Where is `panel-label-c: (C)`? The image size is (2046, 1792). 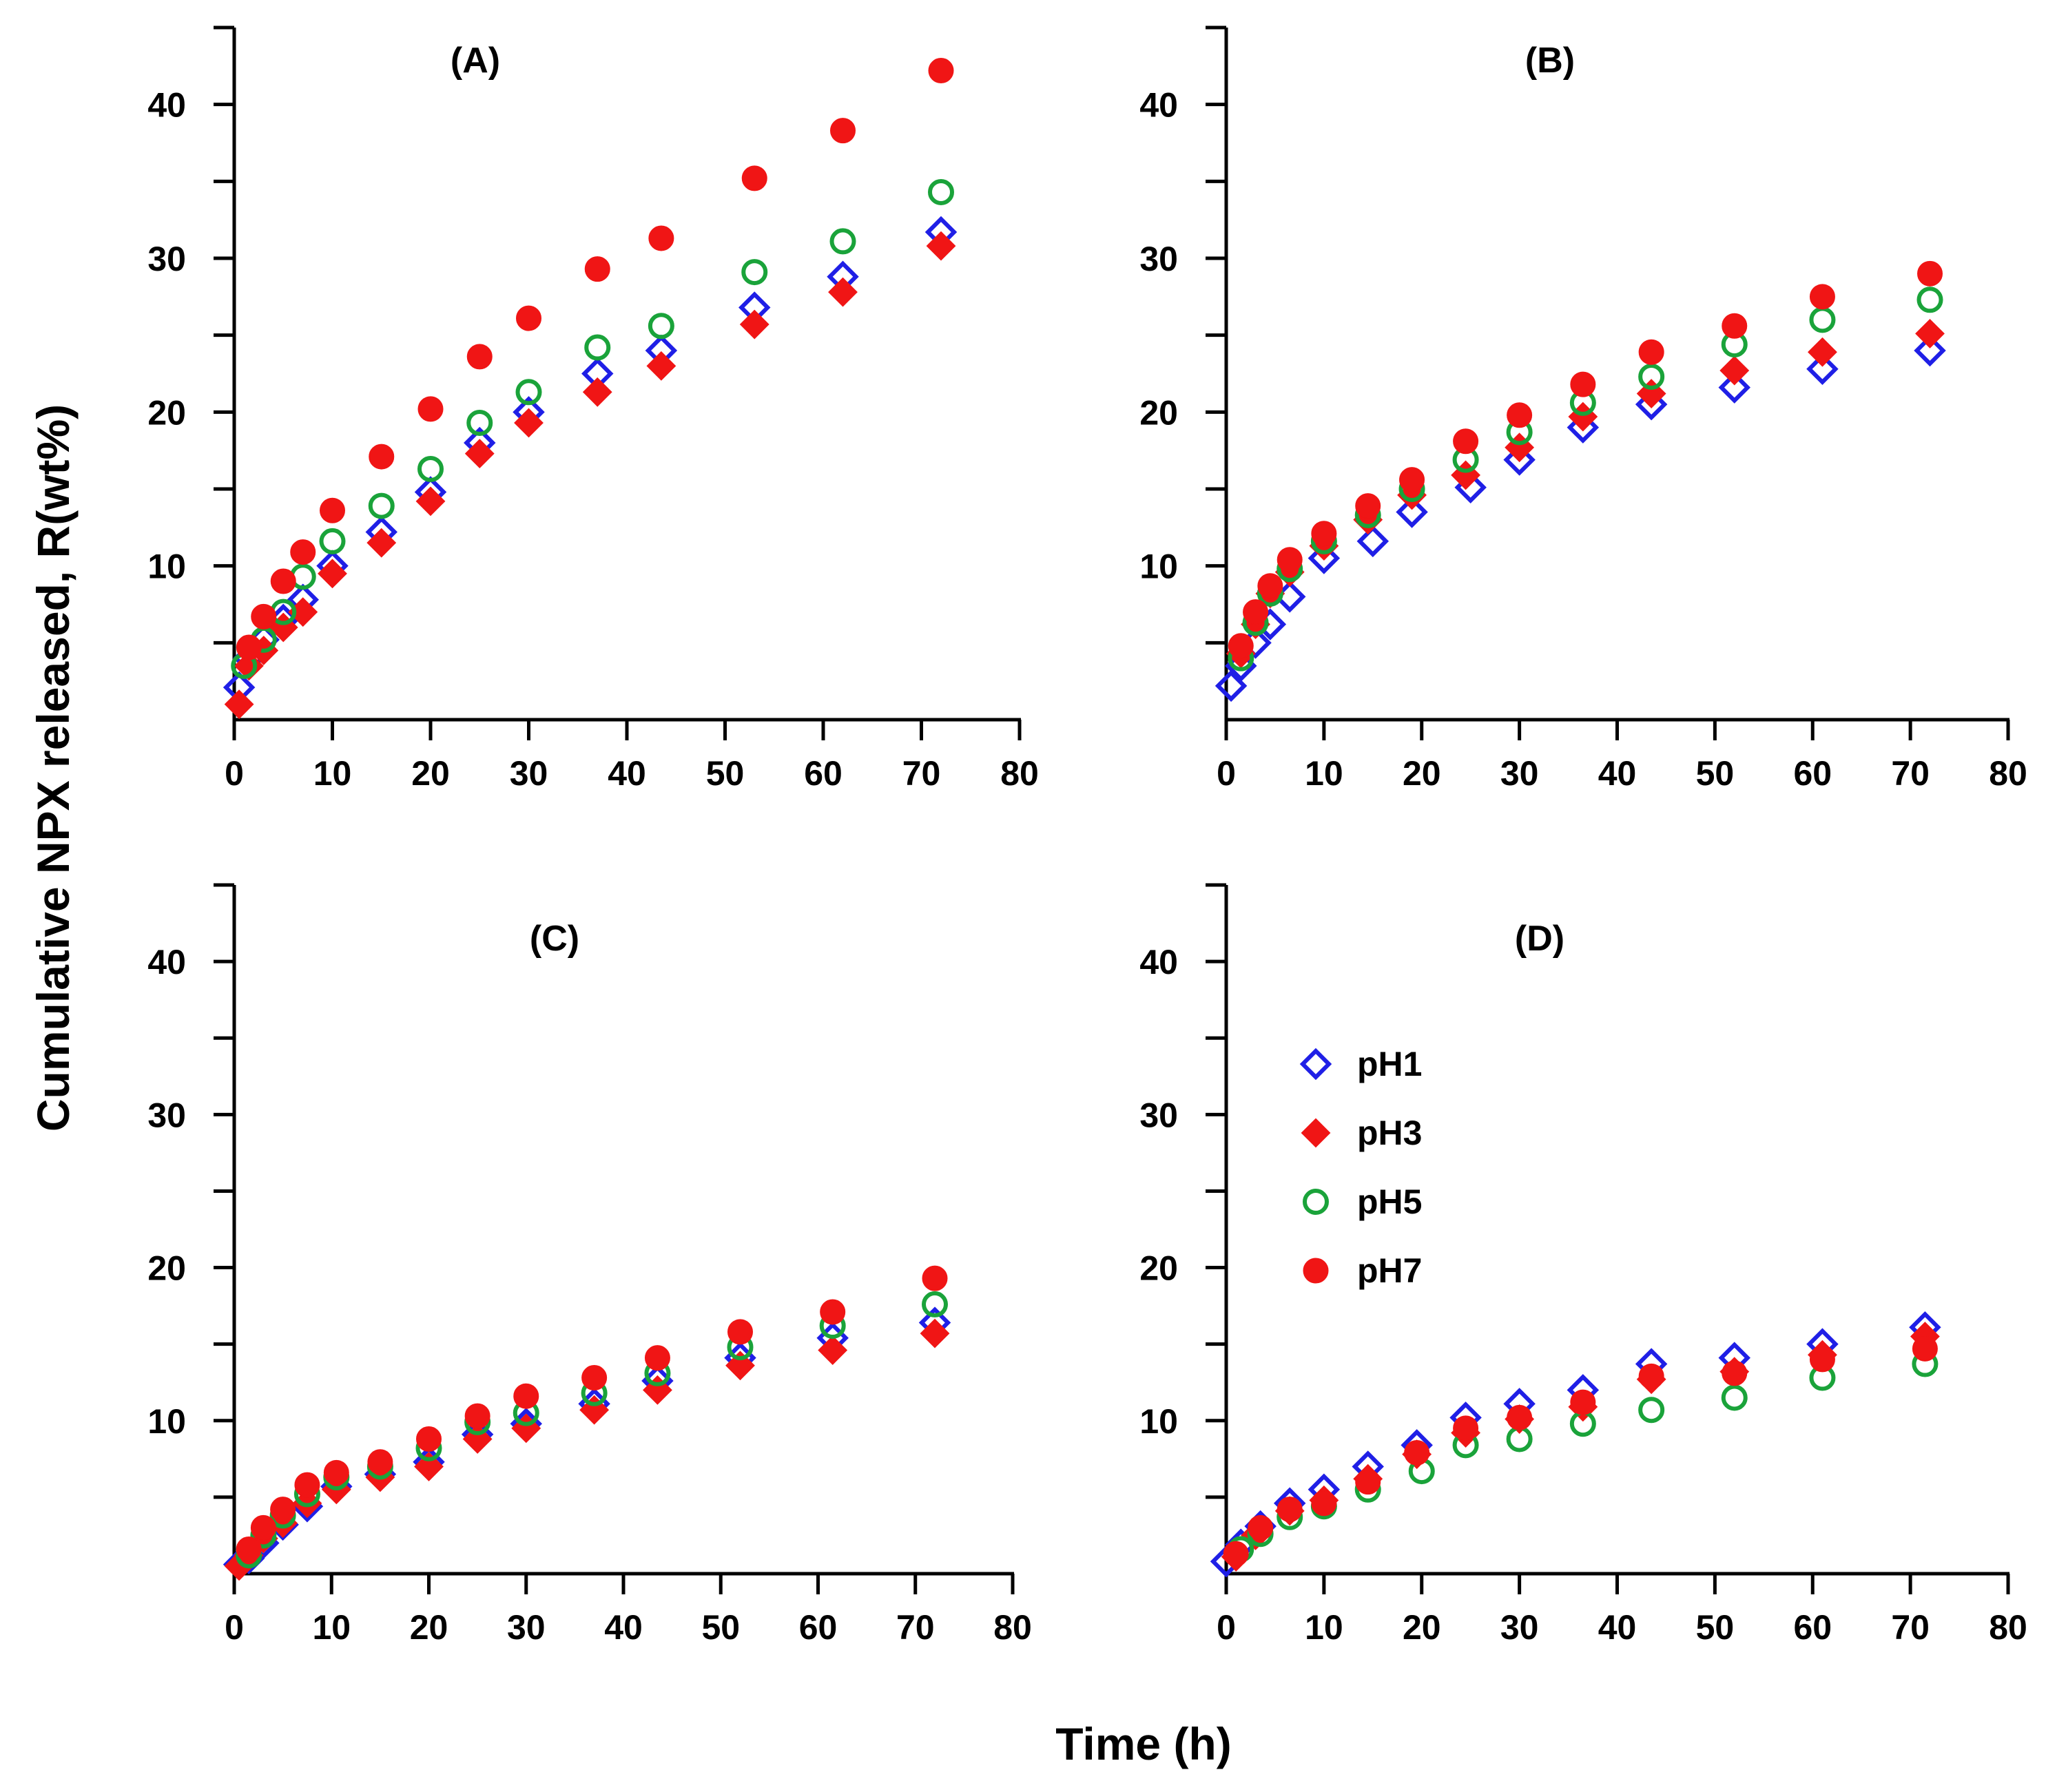
panel-label-c: (C) is located at coordinates (554, 939).